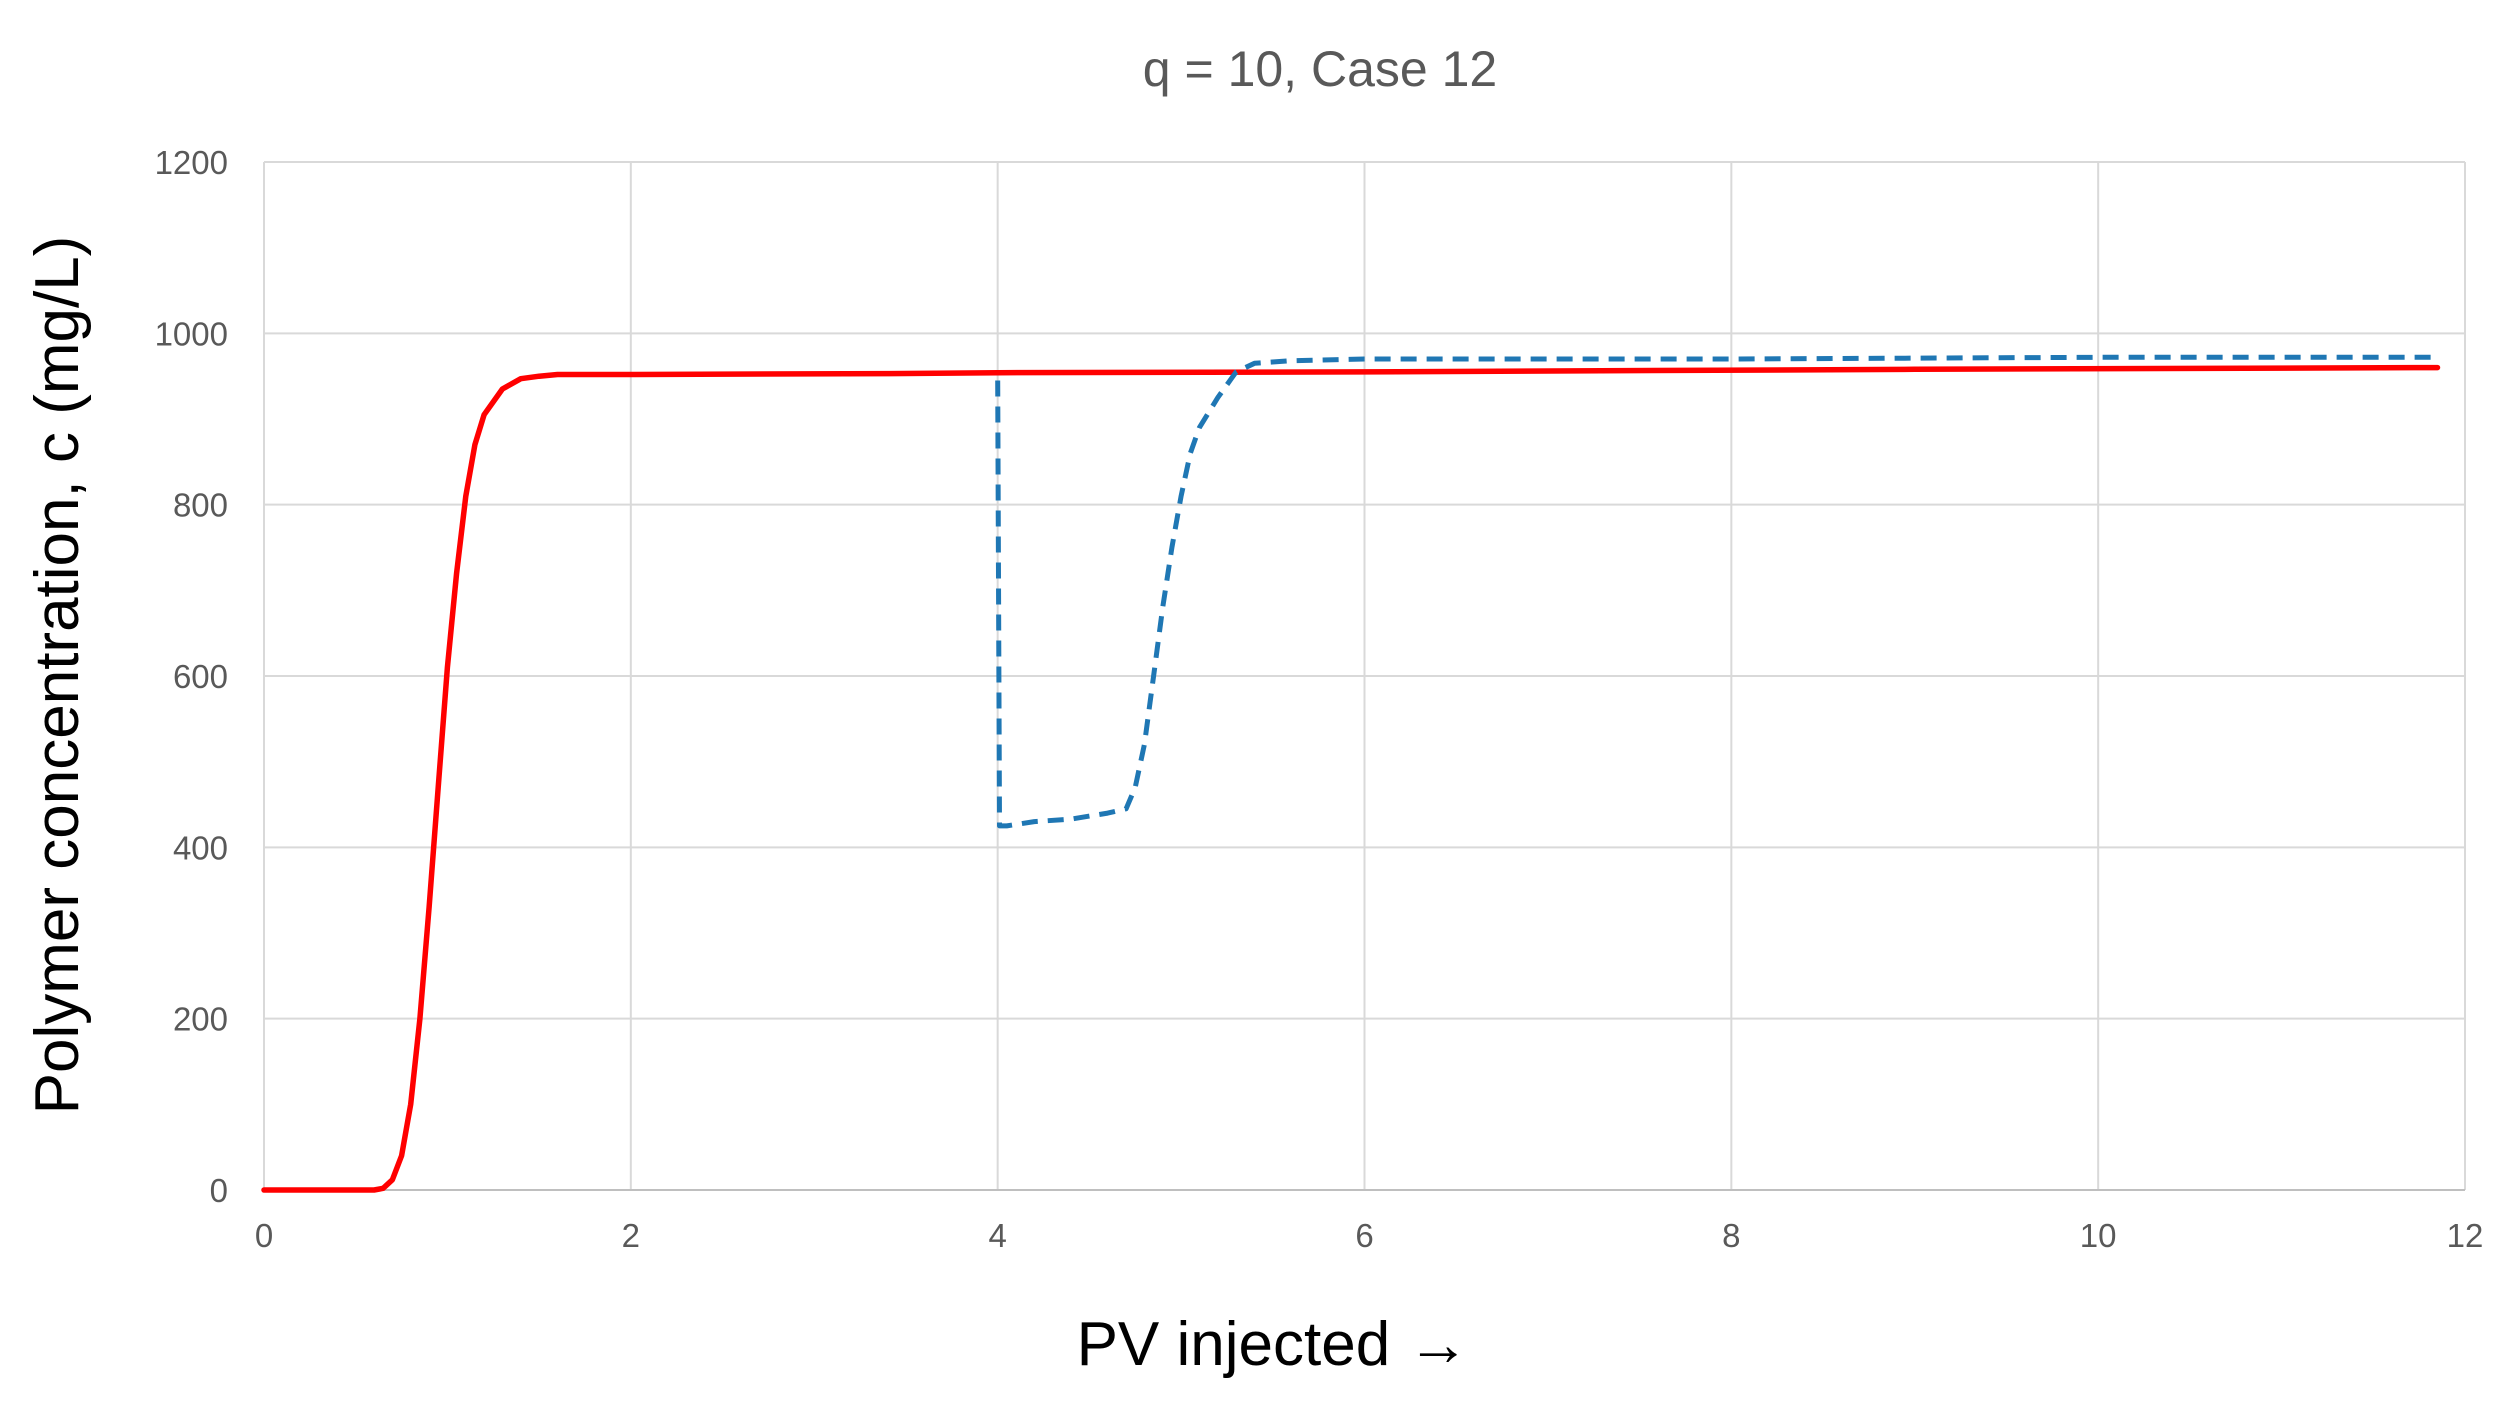 The height and width of the screenshot is (1415, 2510). Describe the element at coordinates (997, 1235) in the screenshot. I see `x-tick-label: 4` at that location.